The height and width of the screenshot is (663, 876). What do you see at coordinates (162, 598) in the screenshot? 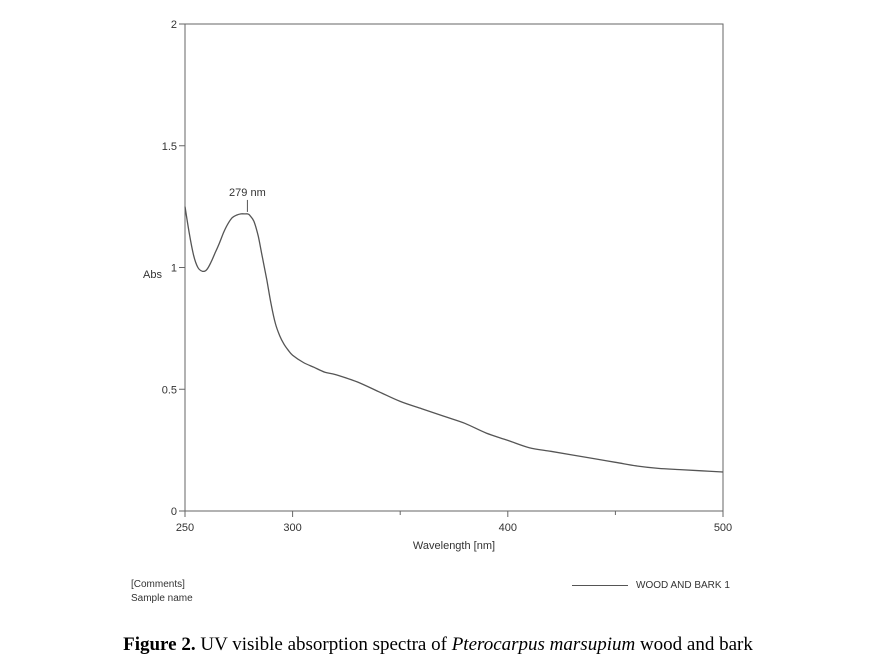
I see `sample-name-label: Sample name` at bounding box center [162, 598].